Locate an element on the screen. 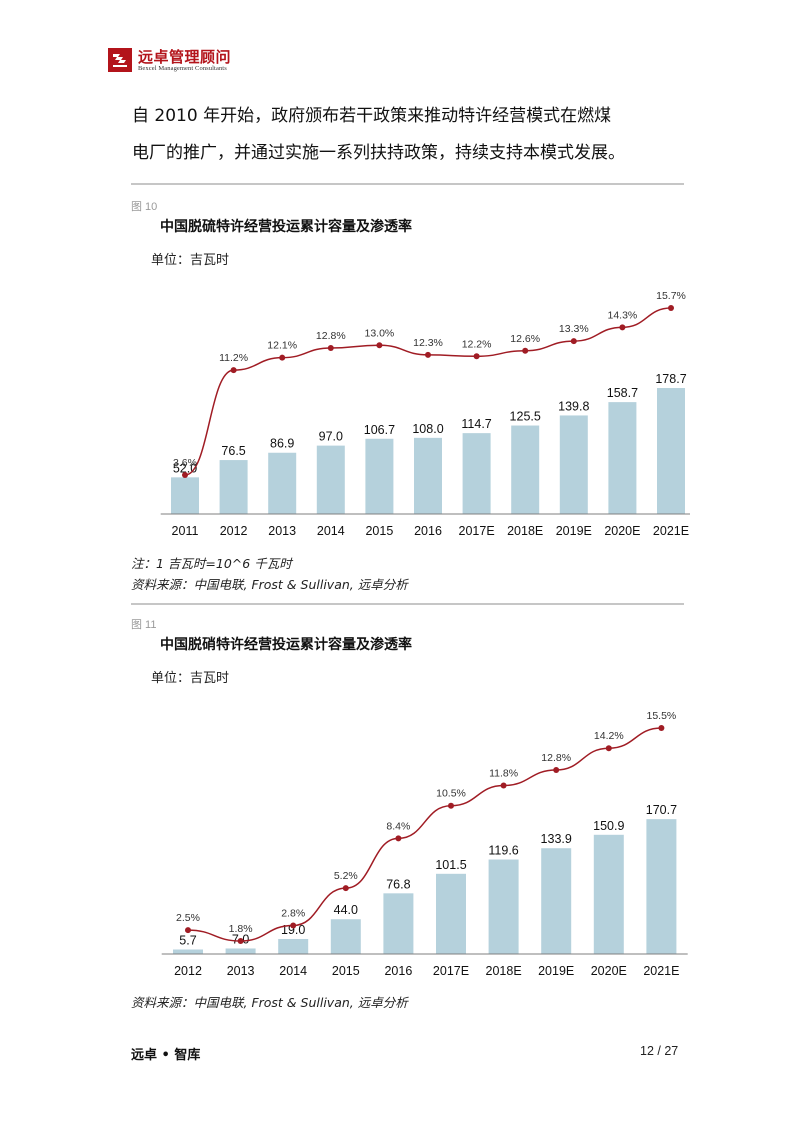 This screenshot has width=800, height=1131. x-tick-label: 2014 is located at coordinates (293, 971).